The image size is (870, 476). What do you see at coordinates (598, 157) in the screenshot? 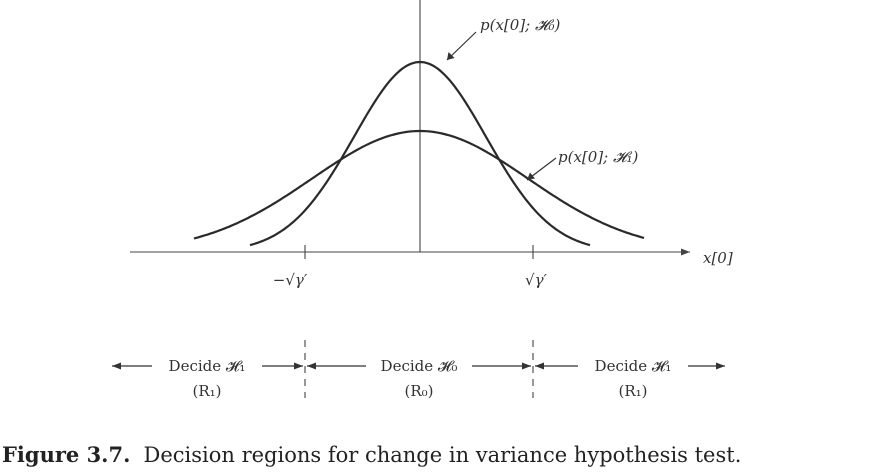
I see `h1-curve-label: p(x[0]; 𝓗₁)` at bounding box center [598, 157].